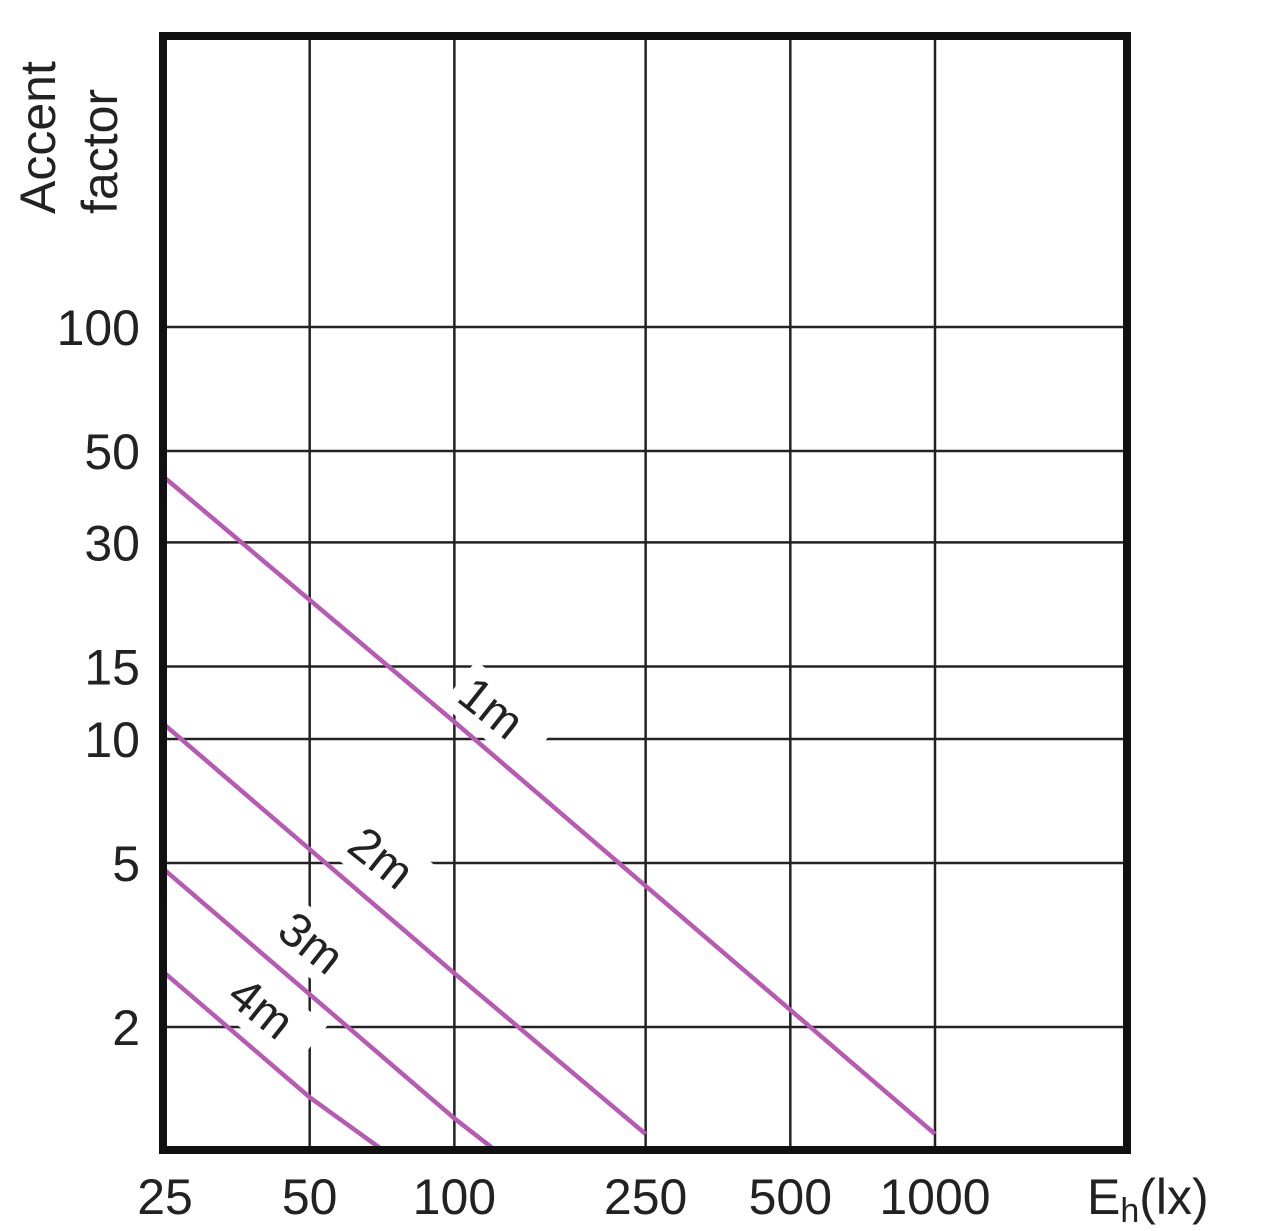 The width and height of the screenshot is (1261, 1231). What do you see at coordinates (126, 1028) in the screenshot?
I see `y-tick-label: 2` at bounding box center [126, 1028].